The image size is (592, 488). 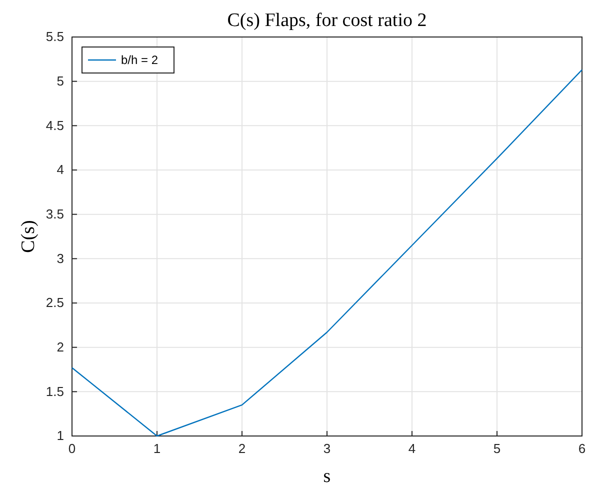 What do you see at coordinates (242, 448) in the screenshot?
I see `x-tick-label: 2` at bounding box center [242, 448].